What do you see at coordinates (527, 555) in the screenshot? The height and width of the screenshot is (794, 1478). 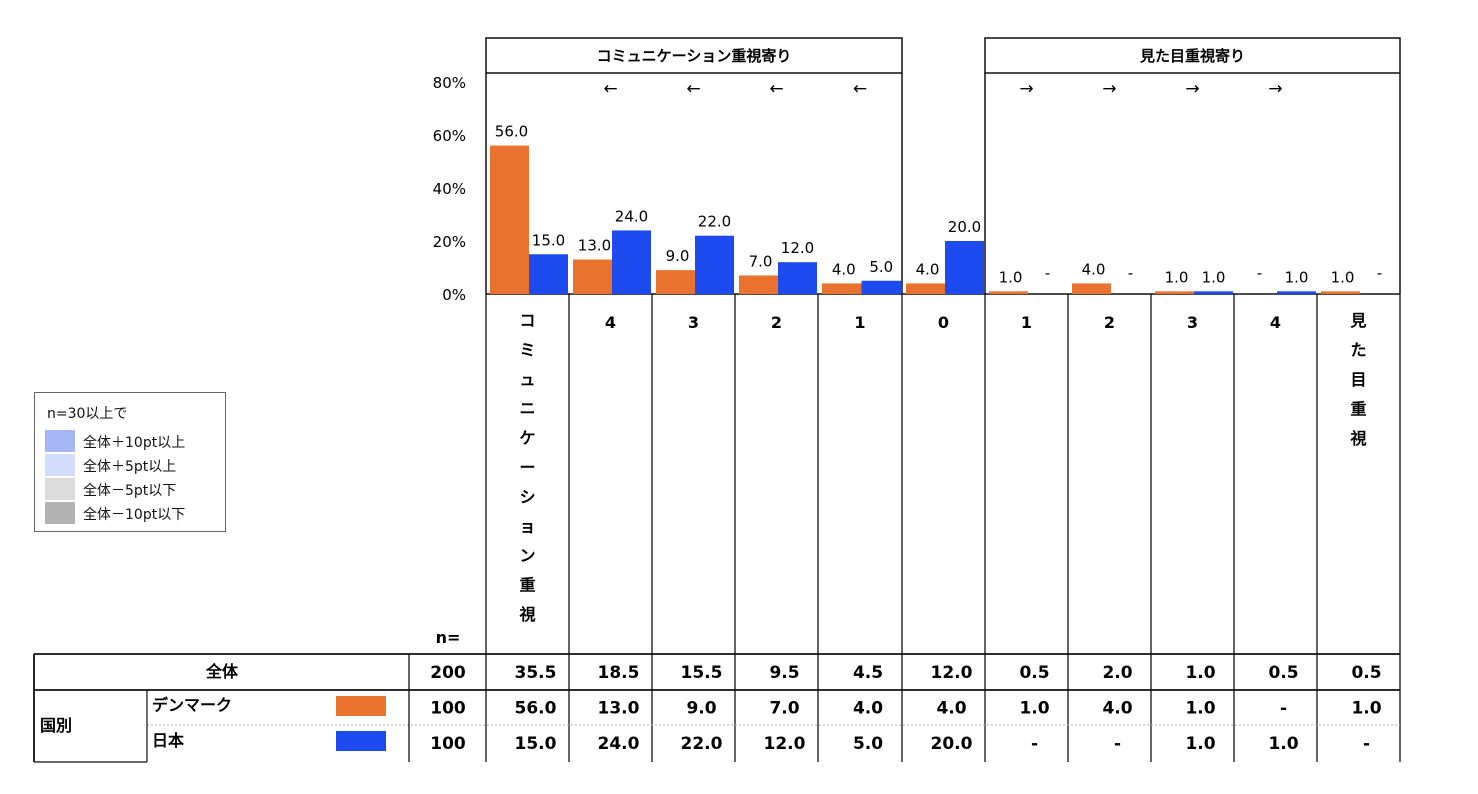 I see `category-label-char: ン` at bounding box center [527, 555].